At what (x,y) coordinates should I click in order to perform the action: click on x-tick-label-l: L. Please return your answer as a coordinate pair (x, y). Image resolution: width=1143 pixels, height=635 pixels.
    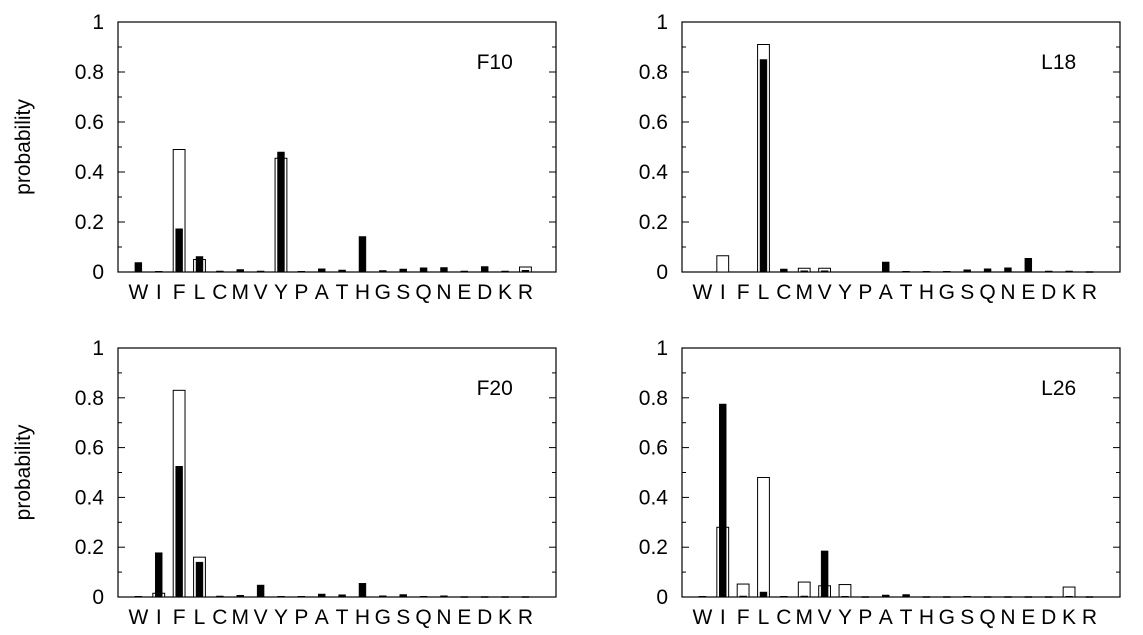
    Looking at the image, I should click on (200, 617).